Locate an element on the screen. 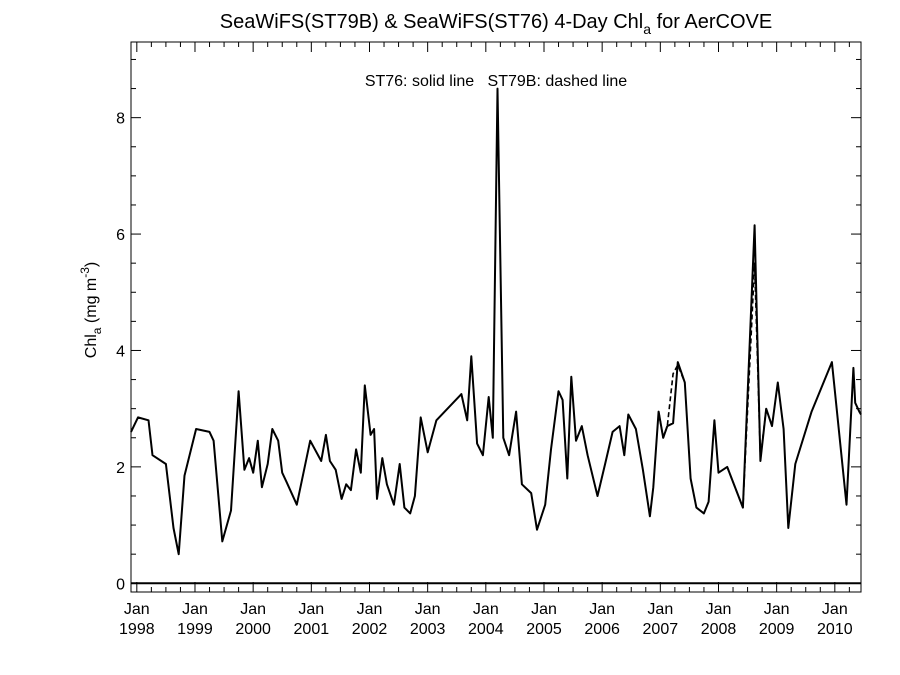 The width and height of the screenshot is (900, 675). y-axis-label: Chla (mg m-3) is located at coordinates (91, 310).